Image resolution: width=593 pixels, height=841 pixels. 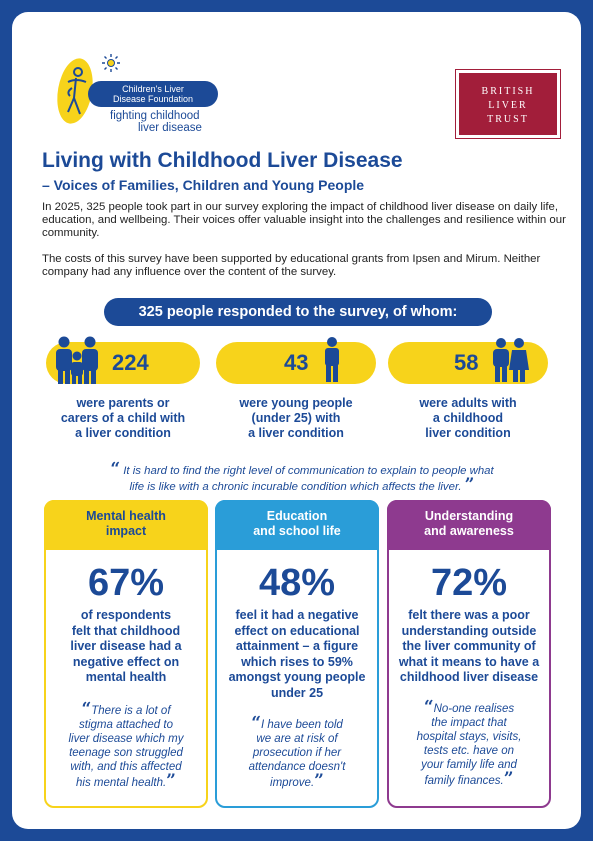 I want to click on stat-adults: 58, so click(x=468, y=361).